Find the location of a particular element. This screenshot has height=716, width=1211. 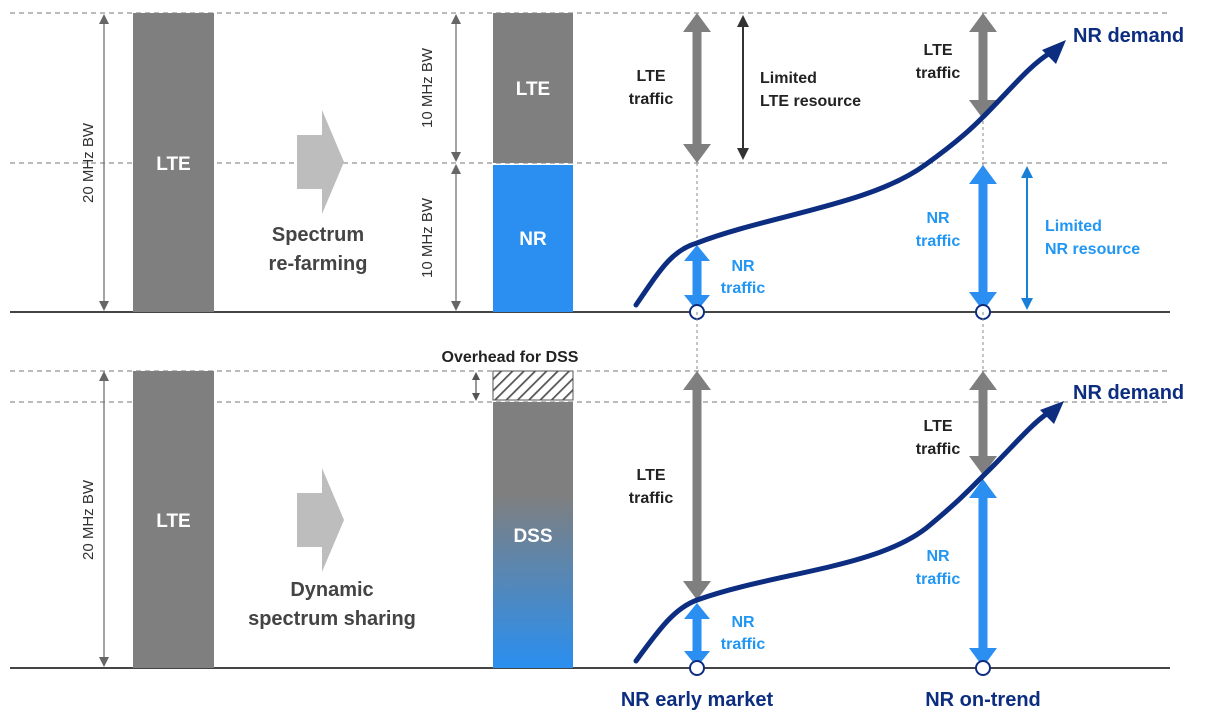

overhead-hatch-box is located at coordinates (533, 385).